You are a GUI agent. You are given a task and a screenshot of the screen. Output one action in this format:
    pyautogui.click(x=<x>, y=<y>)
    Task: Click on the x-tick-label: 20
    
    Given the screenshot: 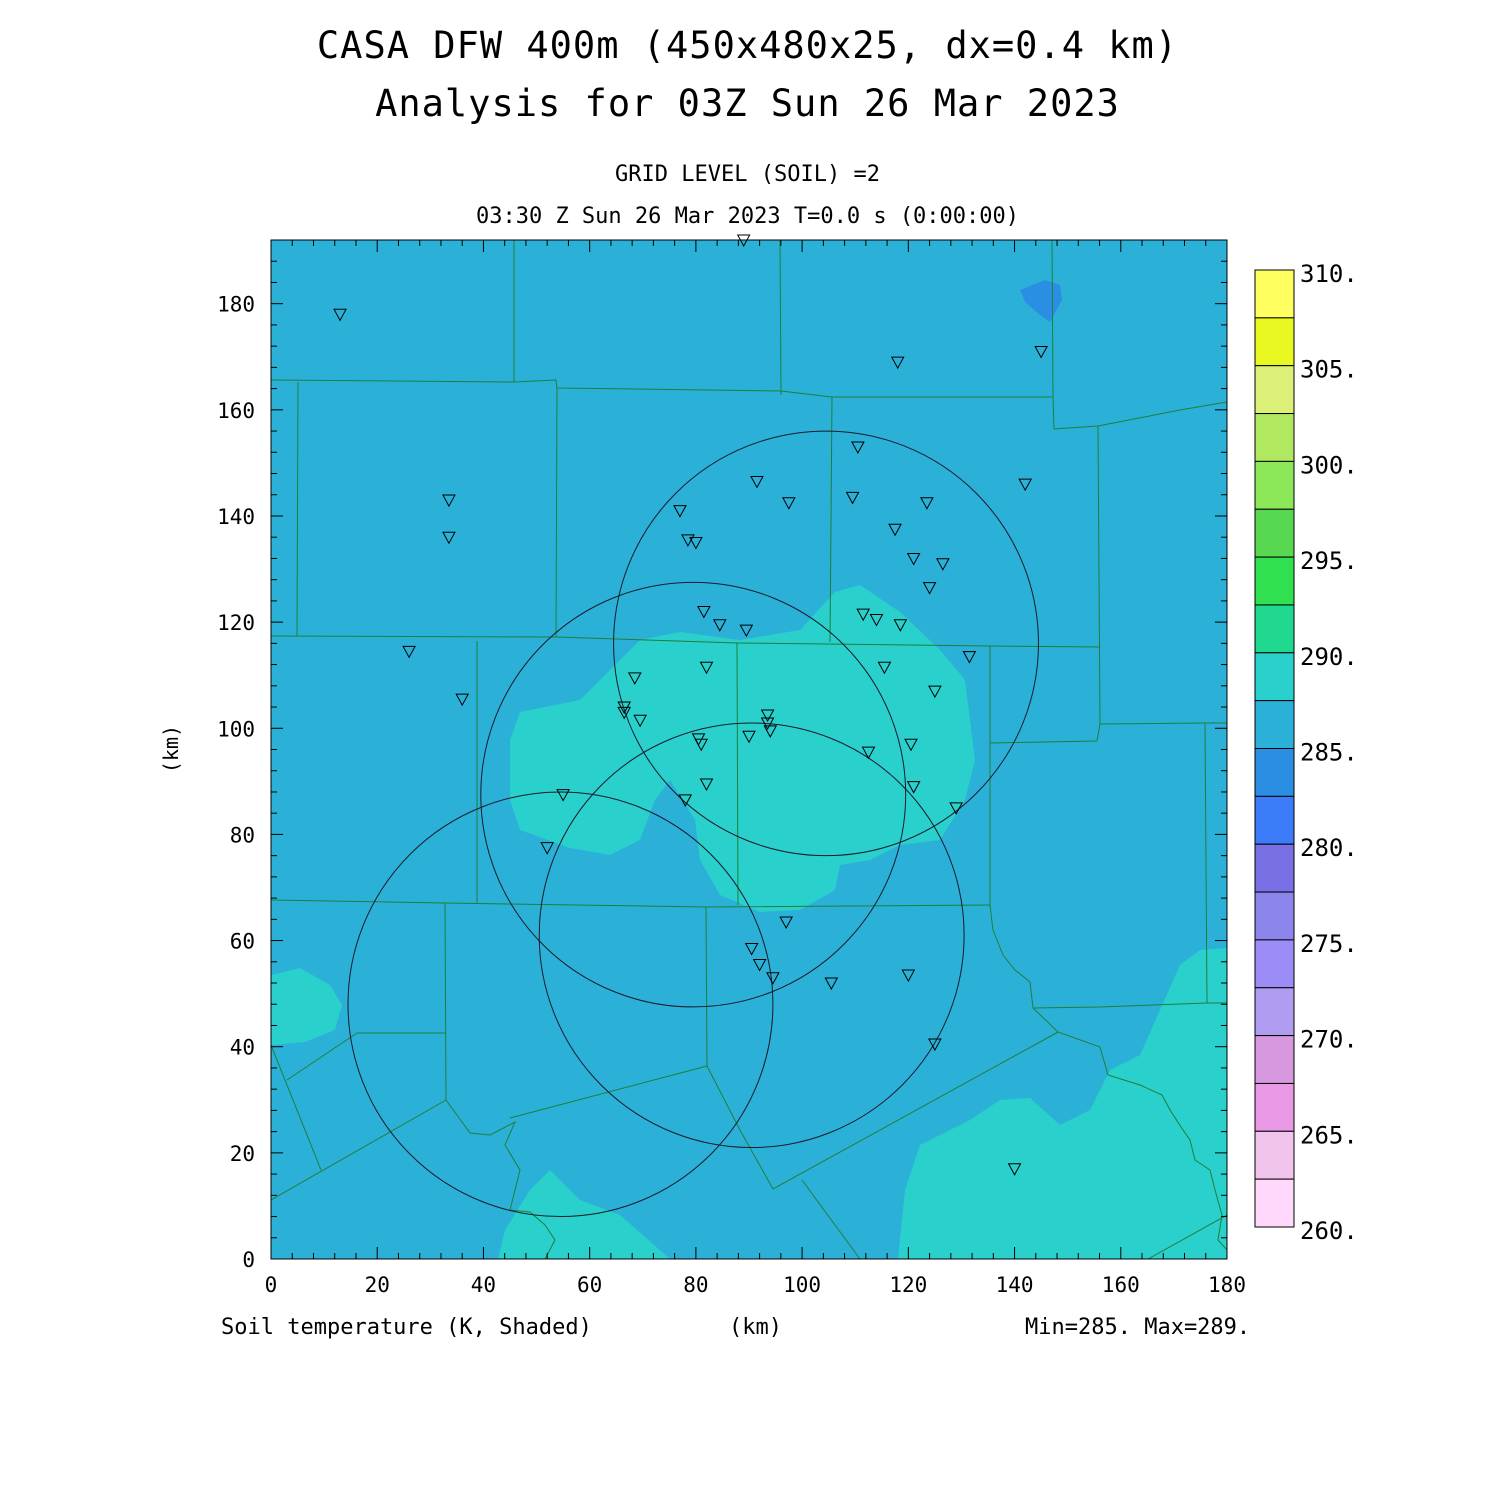 What is the action you would take?
    pyautogui.click(x=377, y=1285)
    